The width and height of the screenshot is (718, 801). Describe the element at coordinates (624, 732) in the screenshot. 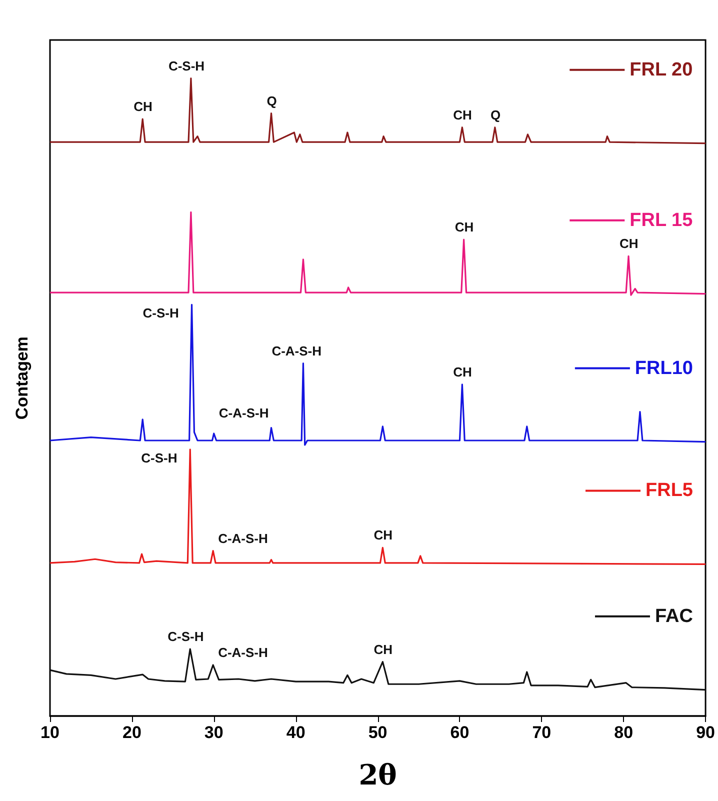

I see `x-tick-label: 80` at that location.